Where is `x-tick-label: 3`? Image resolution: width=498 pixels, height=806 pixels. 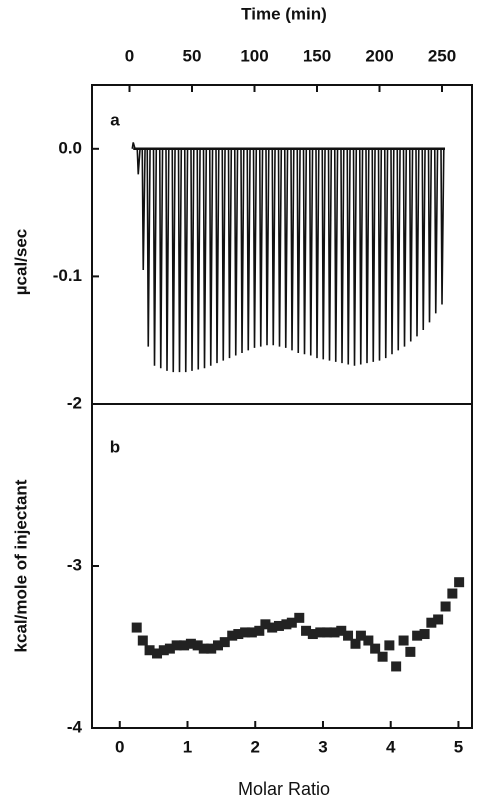 x-tick-label: 3 is located at coordinates (322, 746).